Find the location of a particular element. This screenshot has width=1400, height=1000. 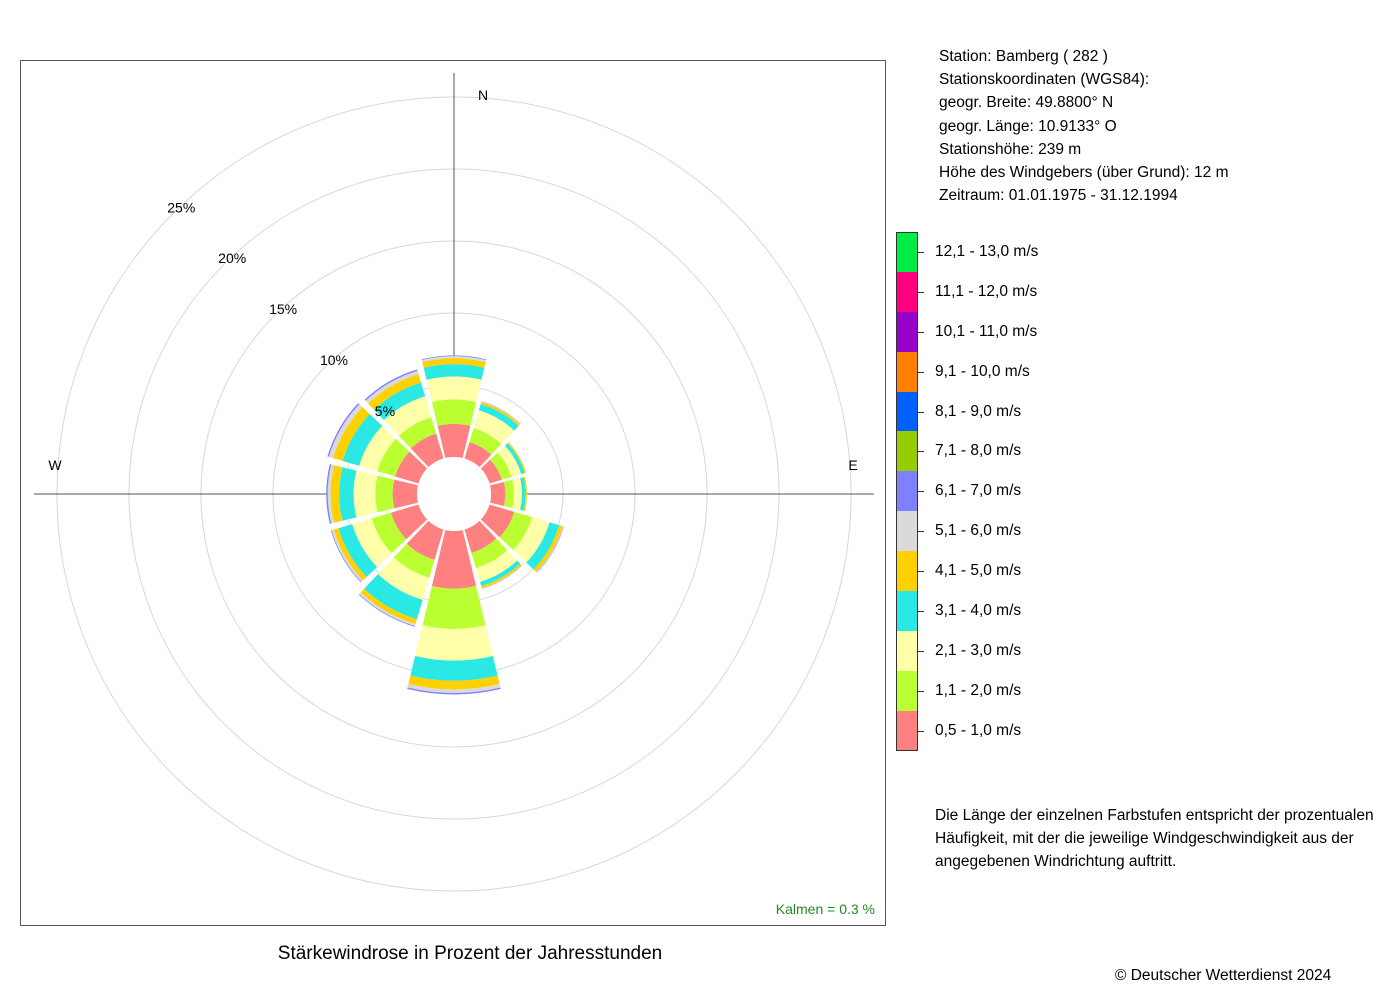

legend-label: 7,1 - 8,0 m/s is located at coordinates (978, 451).